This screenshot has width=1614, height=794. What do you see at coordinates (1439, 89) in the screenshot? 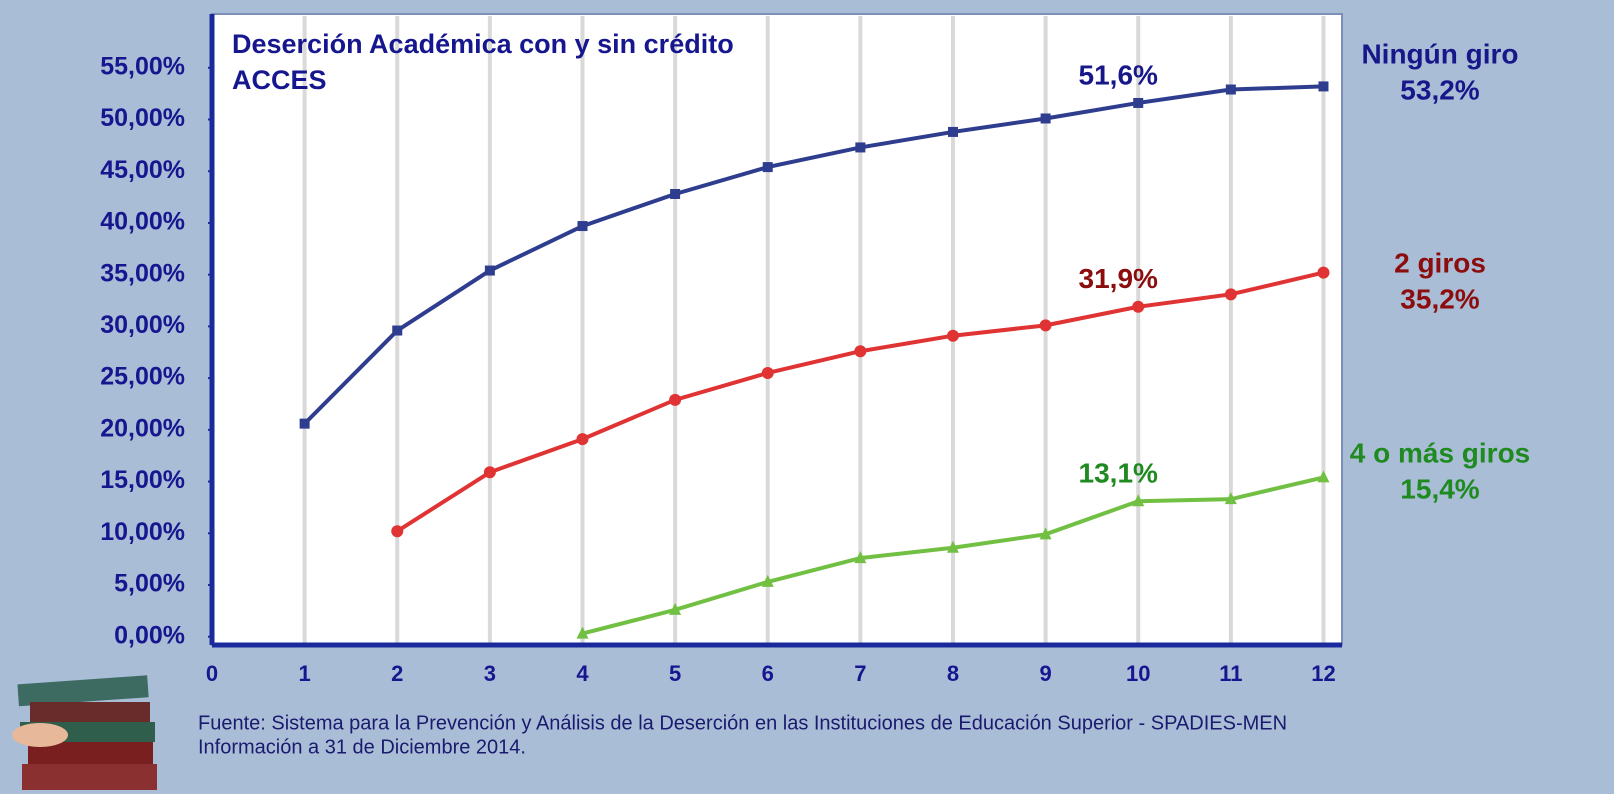
I see `end-label: 53,2%` at bounding box center [1439, 89].